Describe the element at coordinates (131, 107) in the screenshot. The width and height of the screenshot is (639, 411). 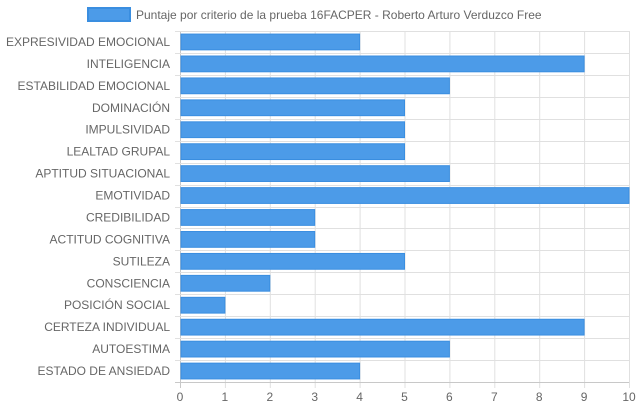
I see `category-label: DOMINACIÓN` at that location.